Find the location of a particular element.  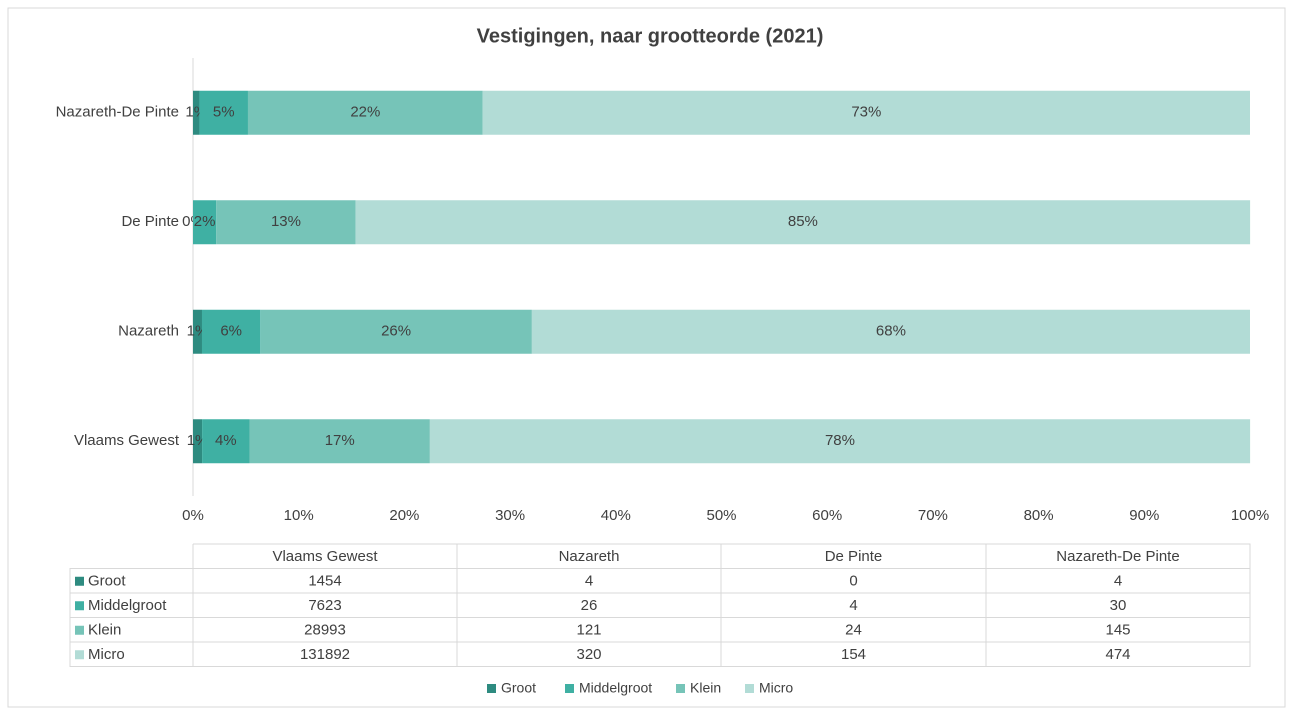

data-label: 68% is located at coordinates (891, 331).